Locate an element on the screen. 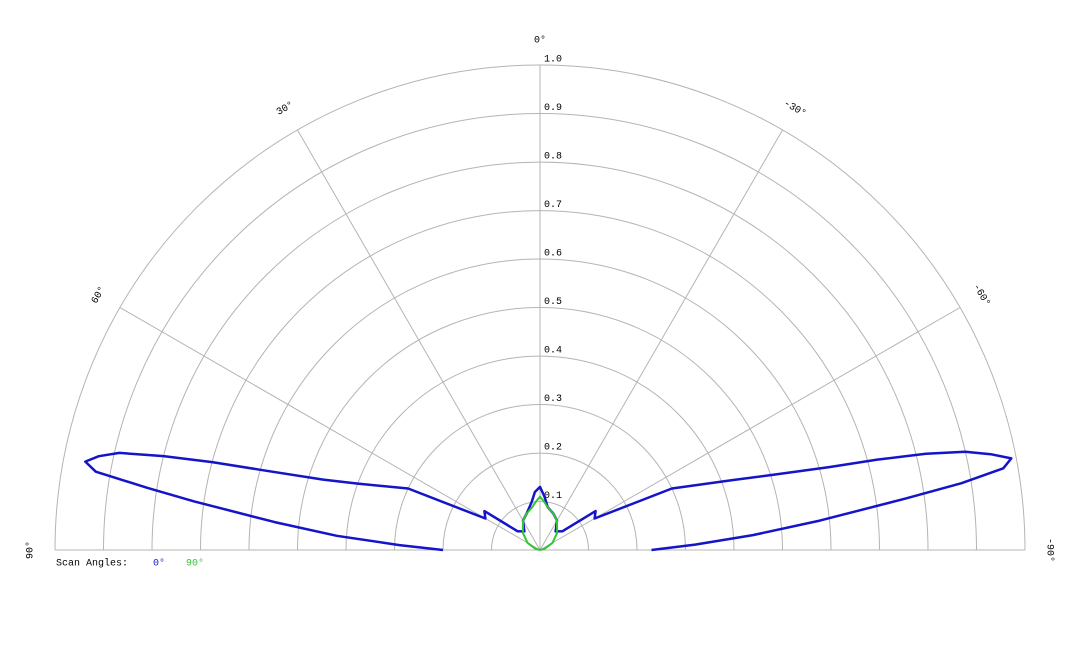 The height and width of the screenshot is (648, 1080). legend-entry: 90° is located at coordinates (195, 564).